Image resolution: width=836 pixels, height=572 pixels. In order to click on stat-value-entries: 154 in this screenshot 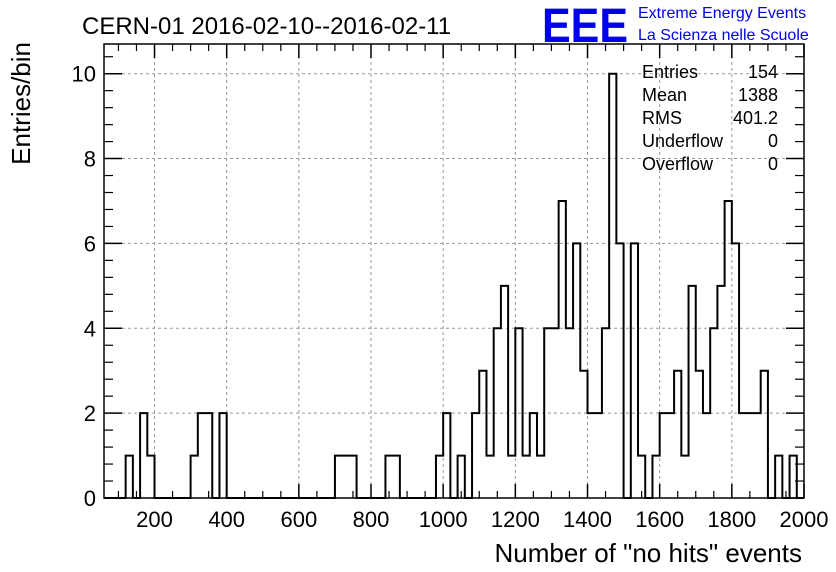, I will do `click(763, 72)`.